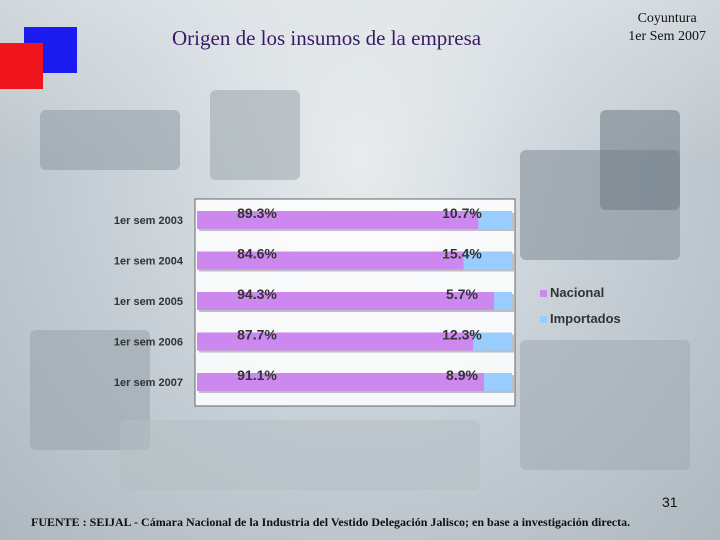 The width and height of the screenshot is (720, 540). Describe the element at coordinates (257, 375) in the screenshot. I see `data-label-nacional: 91.1%` at that location.